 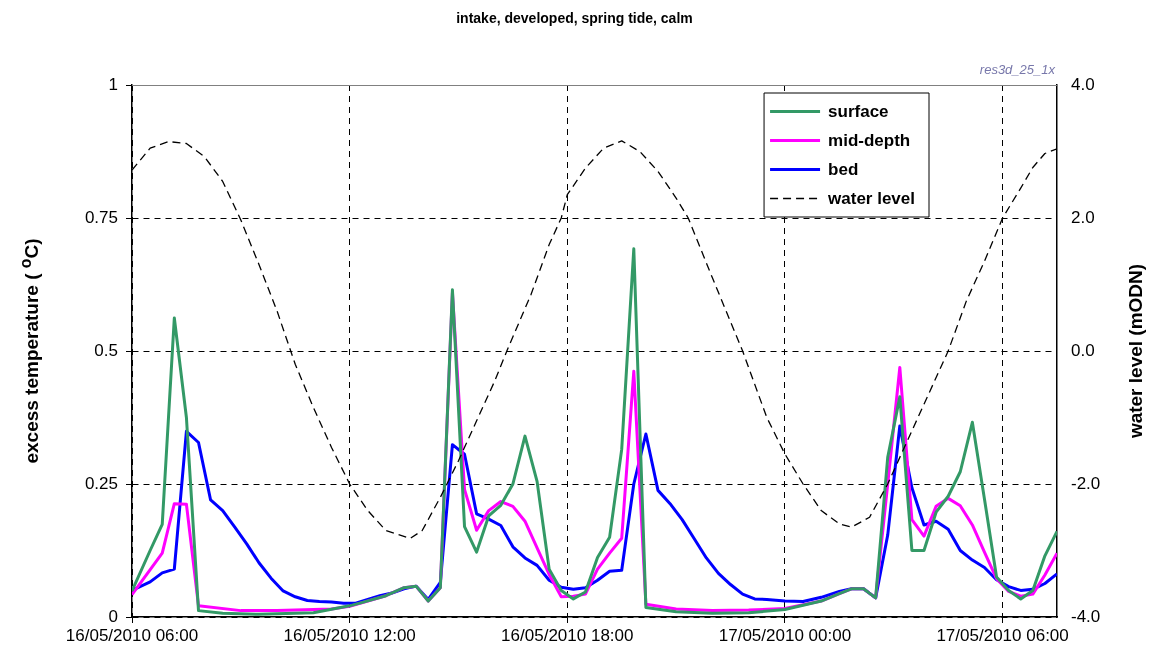 I want to click on x-tick-label: 17/05/2010 06:00, so click(x=1002, y=635).